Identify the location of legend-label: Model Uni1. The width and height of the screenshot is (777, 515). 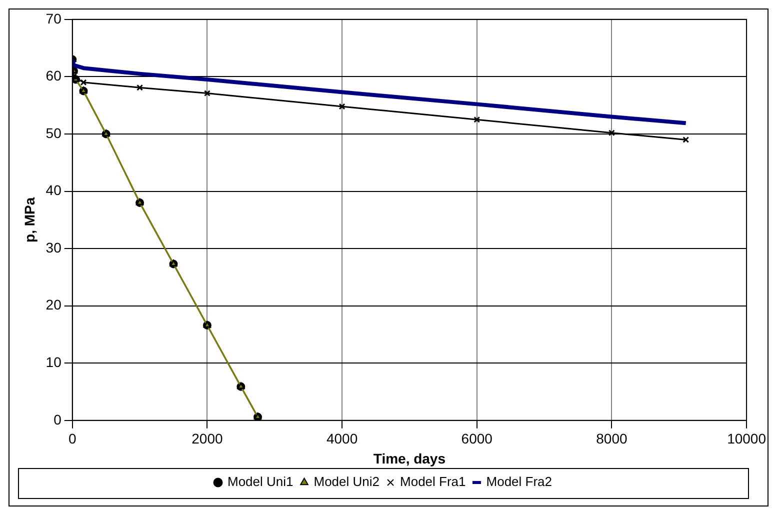
(260, 482).